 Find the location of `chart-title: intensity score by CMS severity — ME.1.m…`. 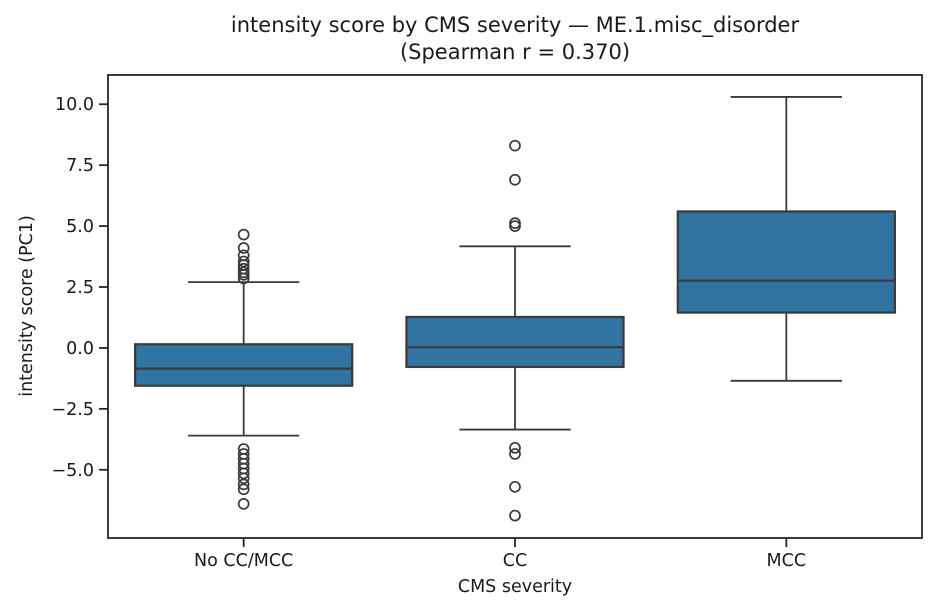

chart-title: intensity score by CMS severity — ME.1.m… is located at coordinates (515, 25).